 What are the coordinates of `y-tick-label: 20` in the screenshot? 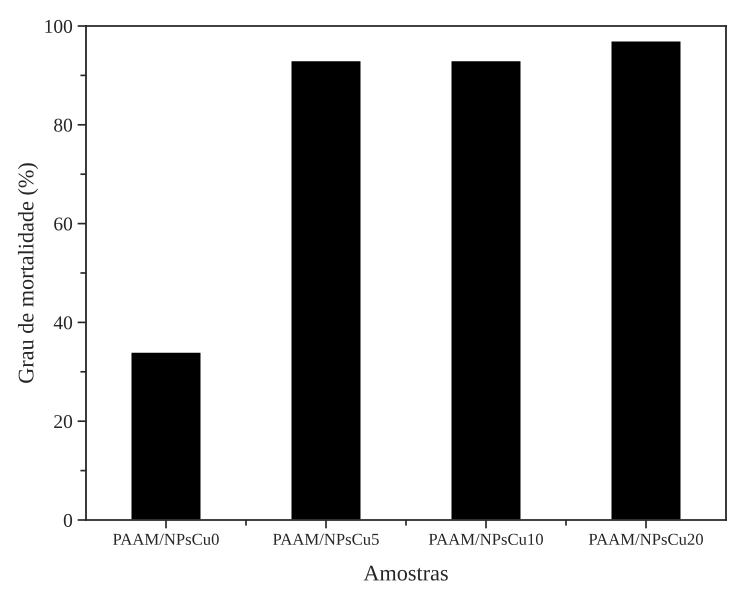 It's located at (63, 421).